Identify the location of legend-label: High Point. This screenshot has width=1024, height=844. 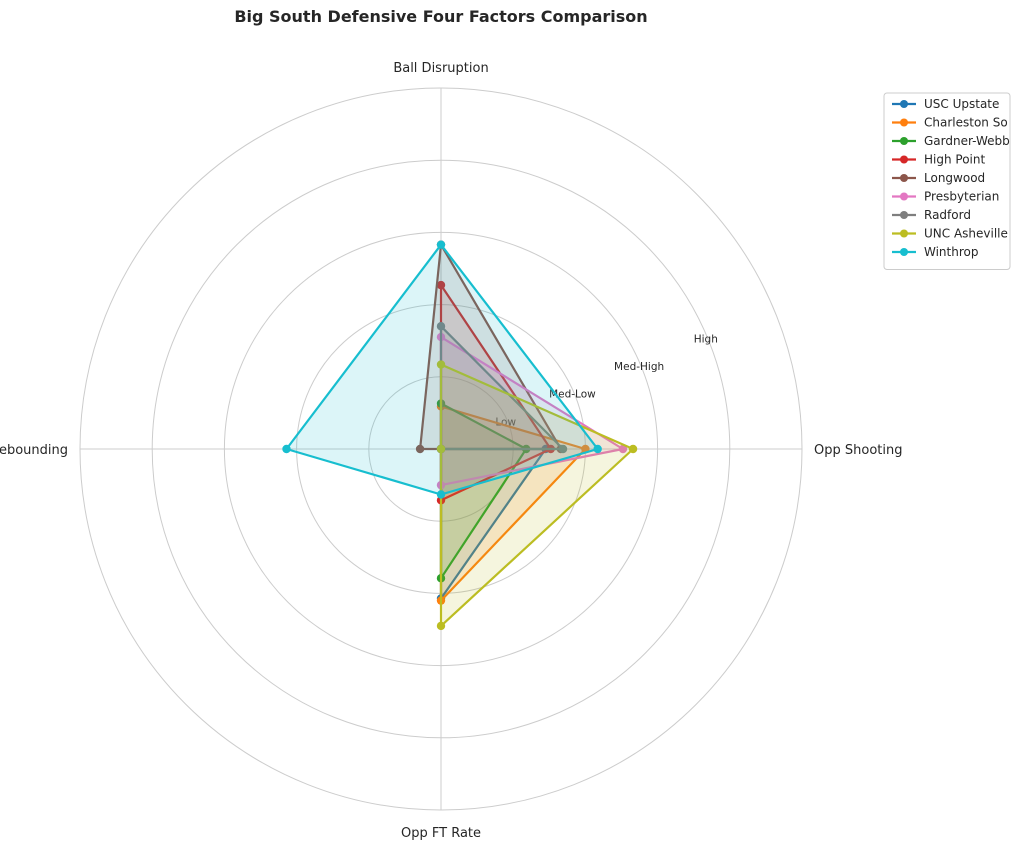
(954, 160).